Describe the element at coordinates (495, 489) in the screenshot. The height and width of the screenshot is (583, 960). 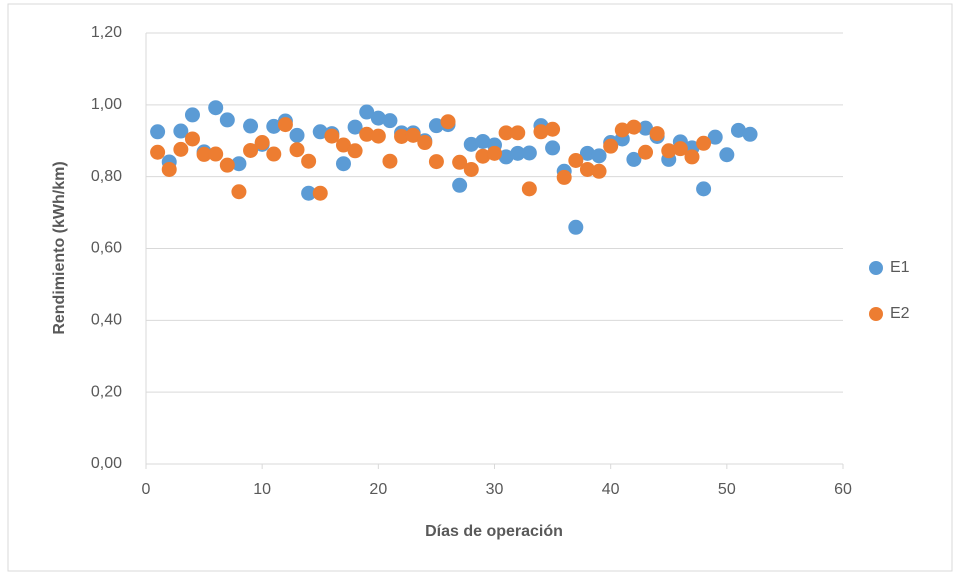
I see `x-tick-label: 30` at that location.